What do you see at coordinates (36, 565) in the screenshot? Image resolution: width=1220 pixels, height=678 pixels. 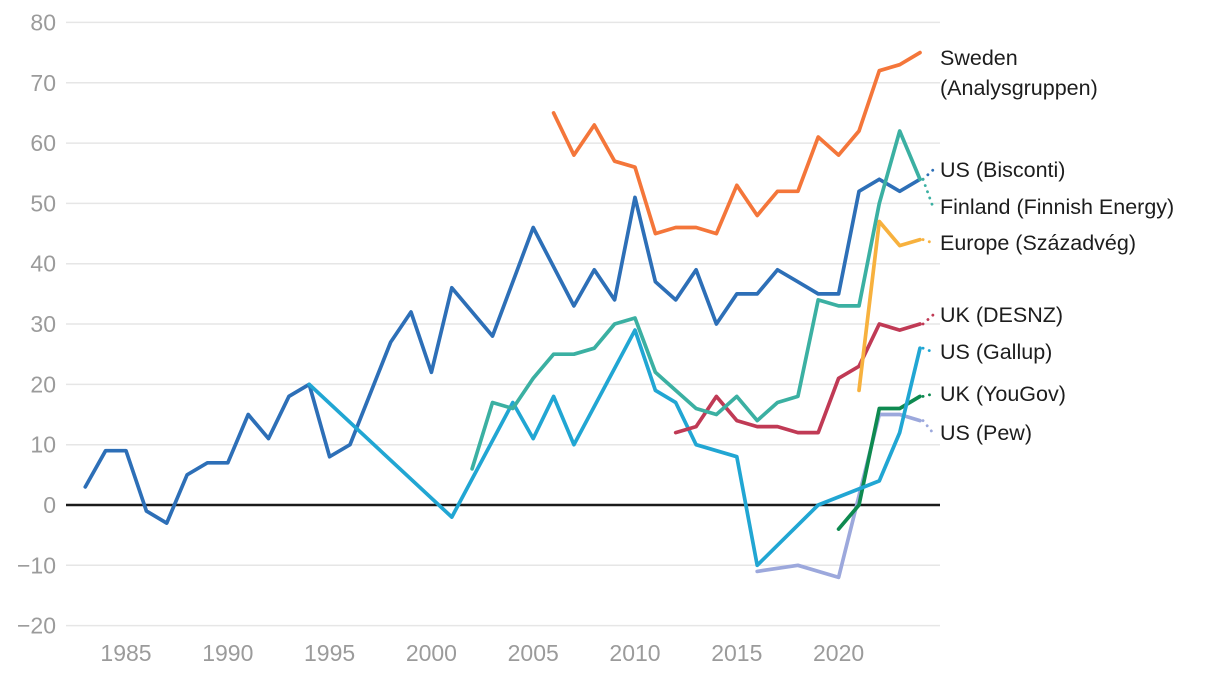 I see `y-tick-label--10: −10` at bounding box center [36, 565].